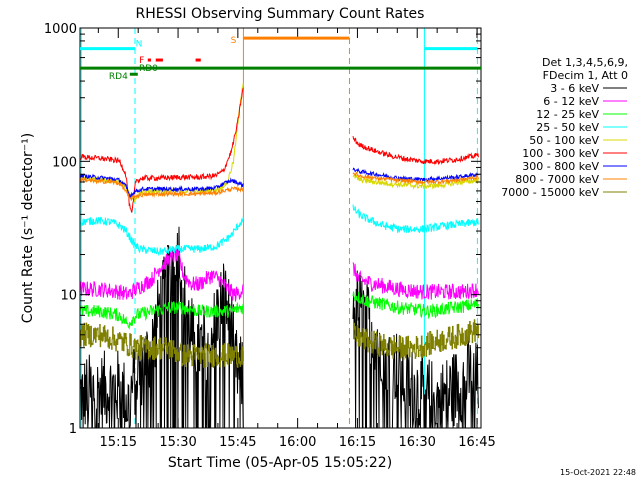 This screenshot has width=640, height=480. I want to click on x-tick-label: 16:15, so click(357, 442).